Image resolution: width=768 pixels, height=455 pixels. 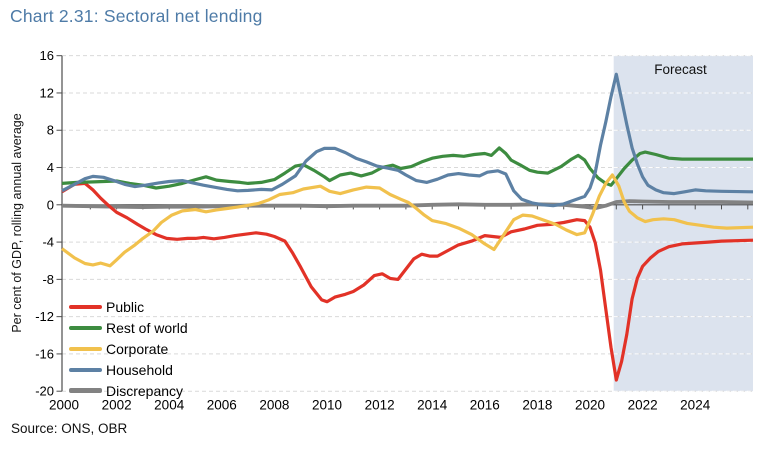 I want to click on x-tick-label: 2010, so click(x=327, y=405).